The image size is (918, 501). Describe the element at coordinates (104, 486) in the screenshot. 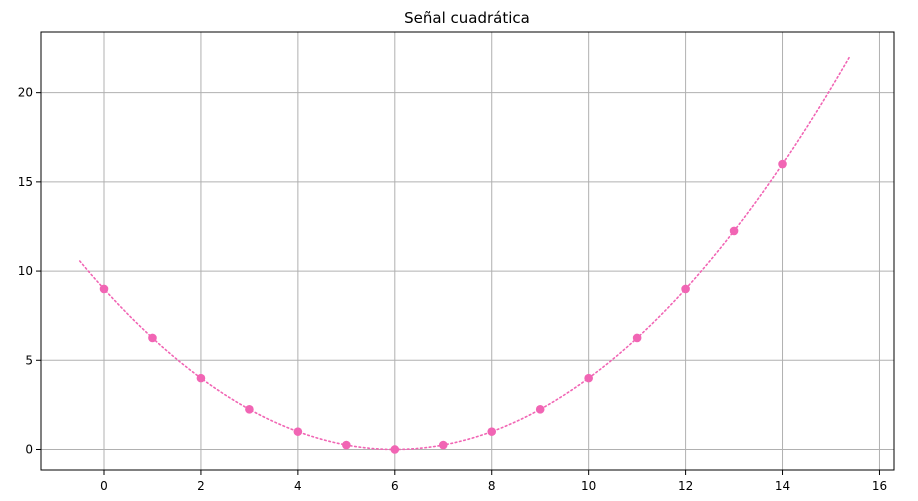

I see `x-tick-label: 0` at that location.